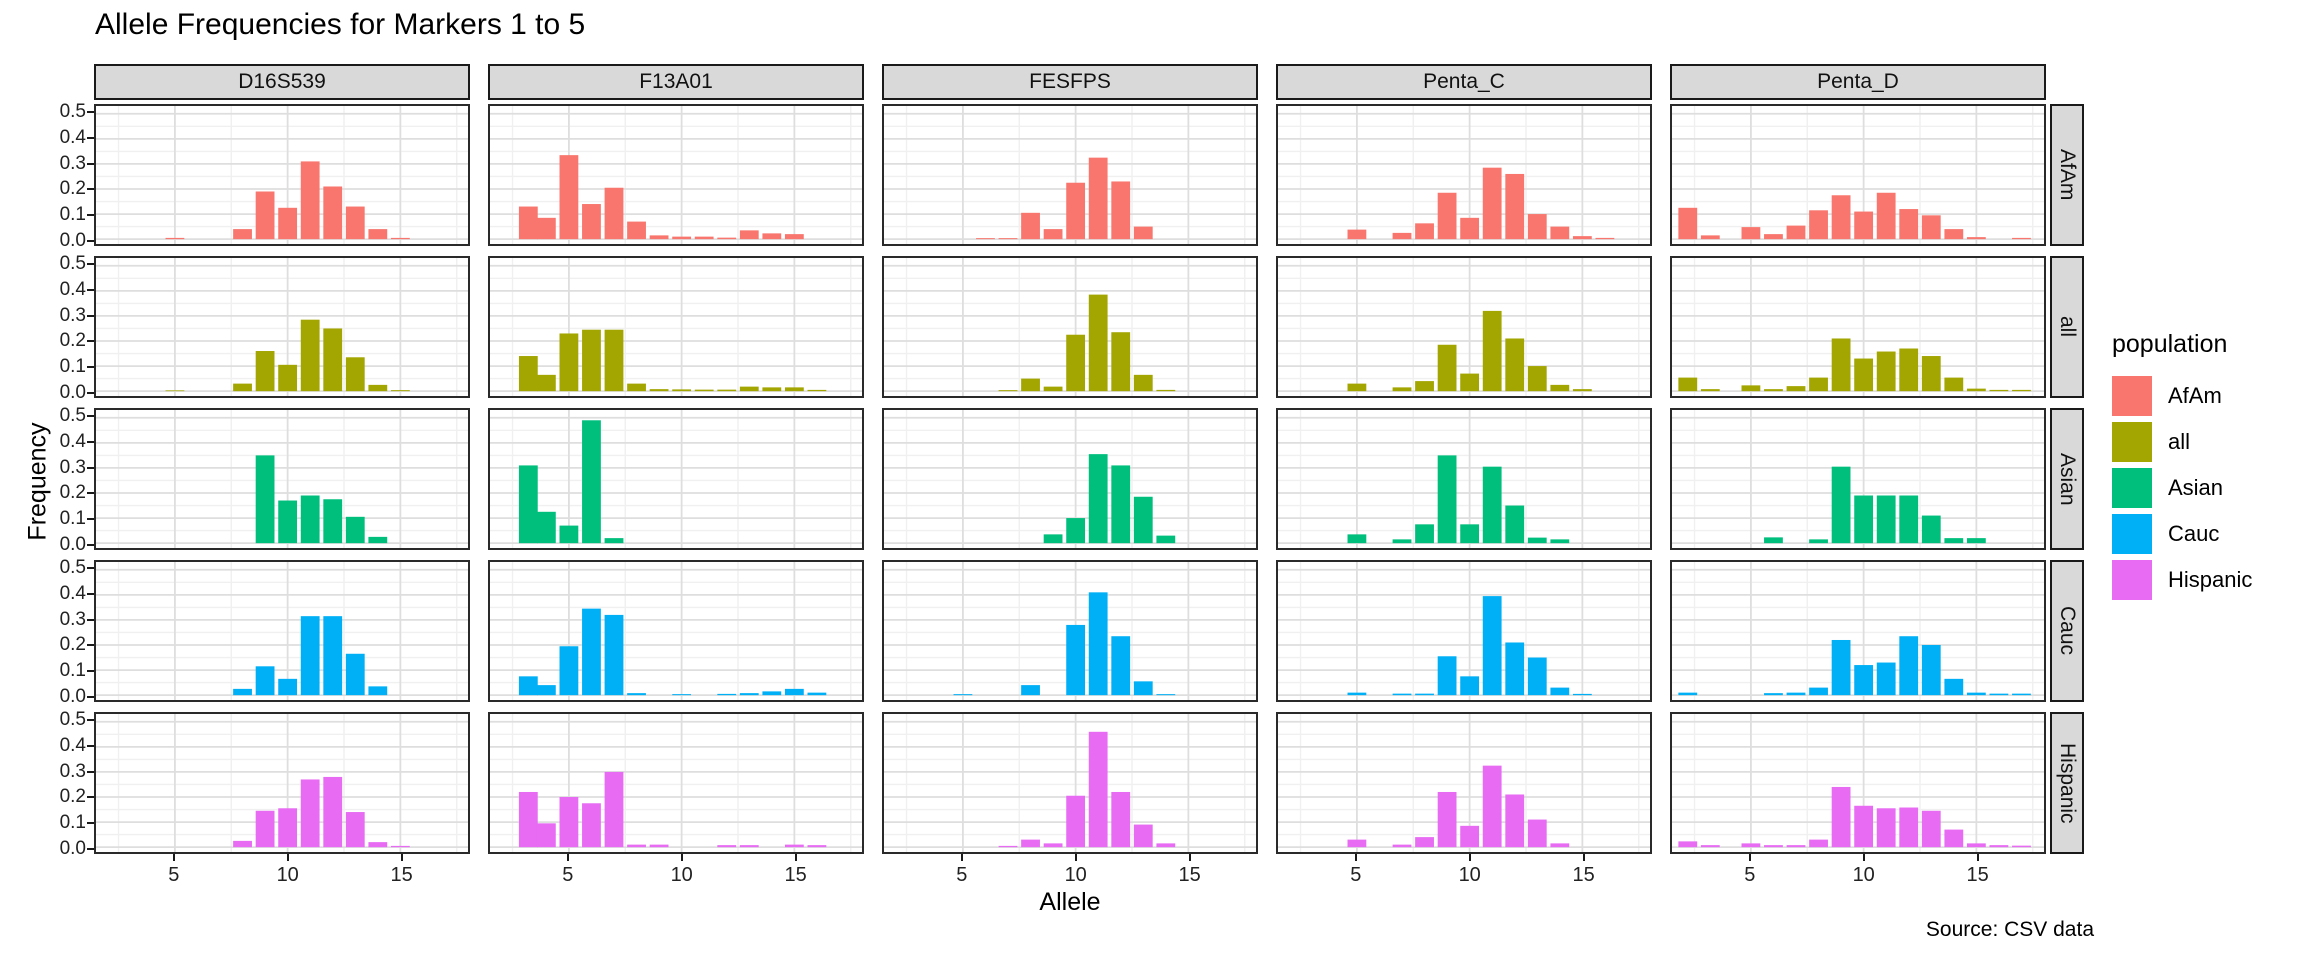 The height and width of the screenshot is (960, 2304). I want to click on x-tick-label: 15, so click(401, 875).